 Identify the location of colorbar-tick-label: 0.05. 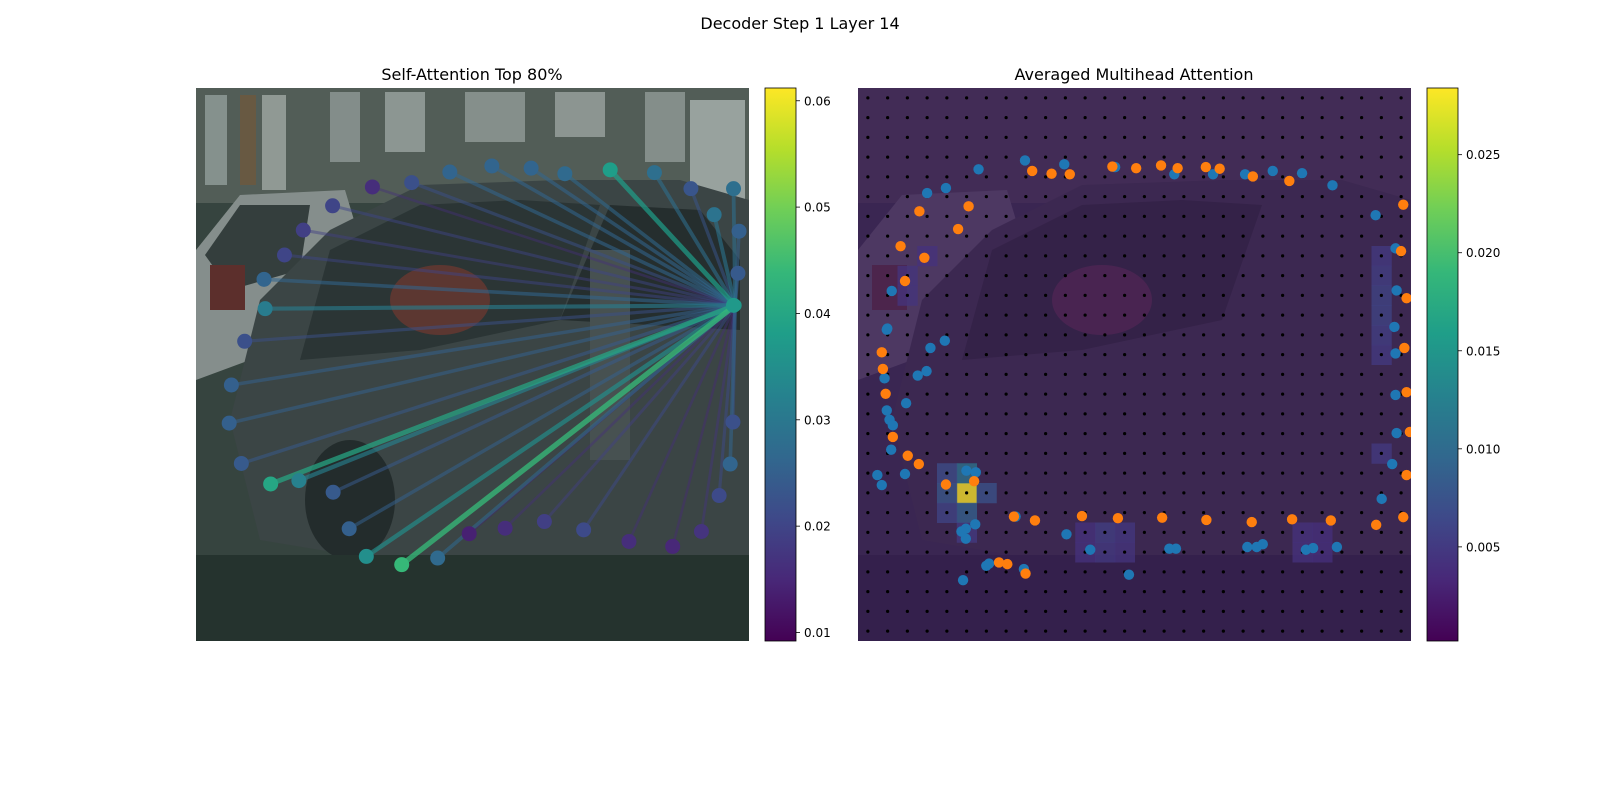
(817, 208).